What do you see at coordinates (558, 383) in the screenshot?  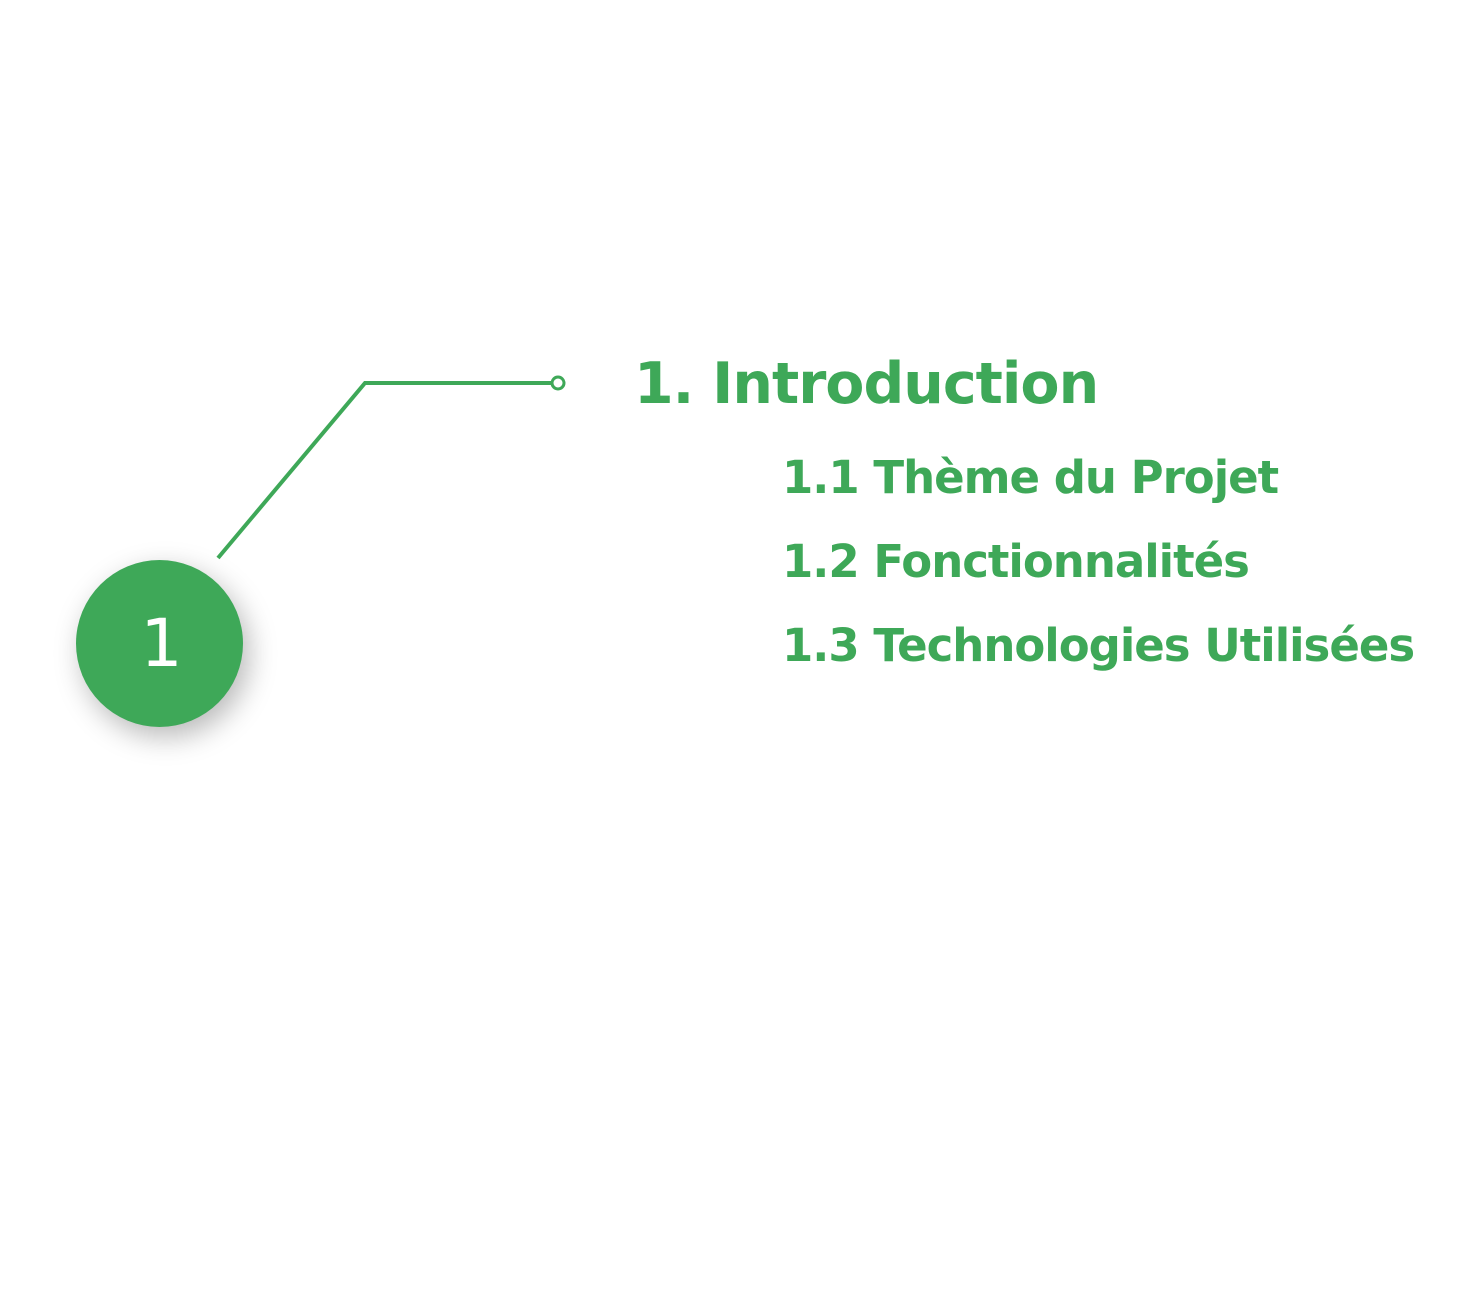 I see `connector-endpoint` at bounding box center [558, 383].